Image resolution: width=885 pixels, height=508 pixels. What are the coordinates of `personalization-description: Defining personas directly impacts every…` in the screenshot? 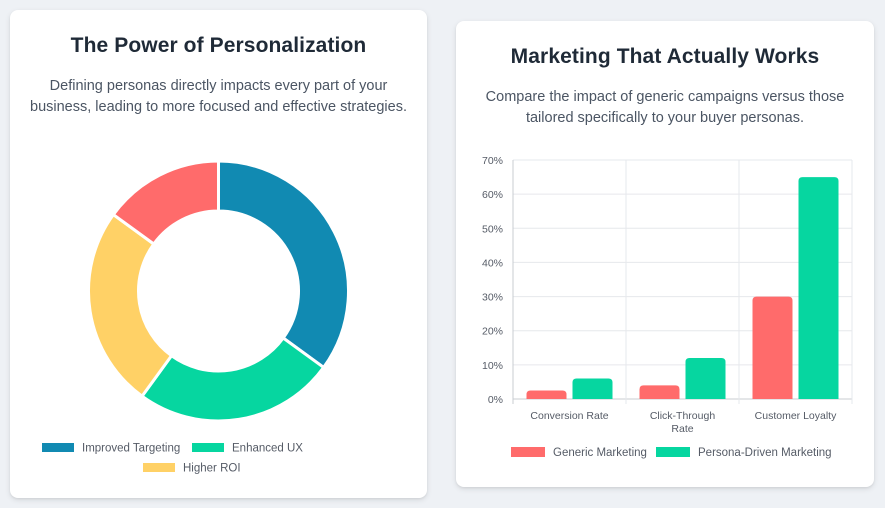 It's located at (218, 96).